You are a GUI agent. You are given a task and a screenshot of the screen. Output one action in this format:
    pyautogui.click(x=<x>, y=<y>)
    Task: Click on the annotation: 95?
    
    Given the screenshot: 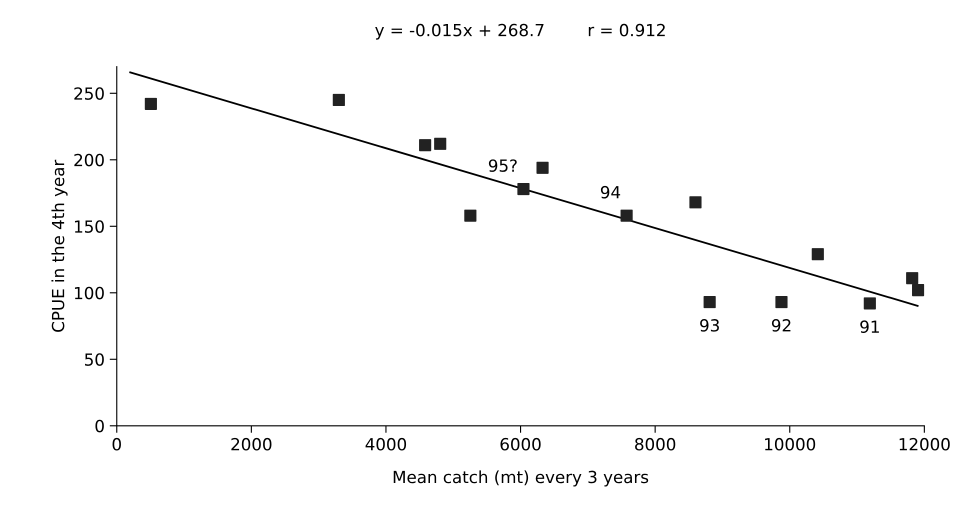 What is the action you would take?
    pyautogui.click(x=502, y=165)
    